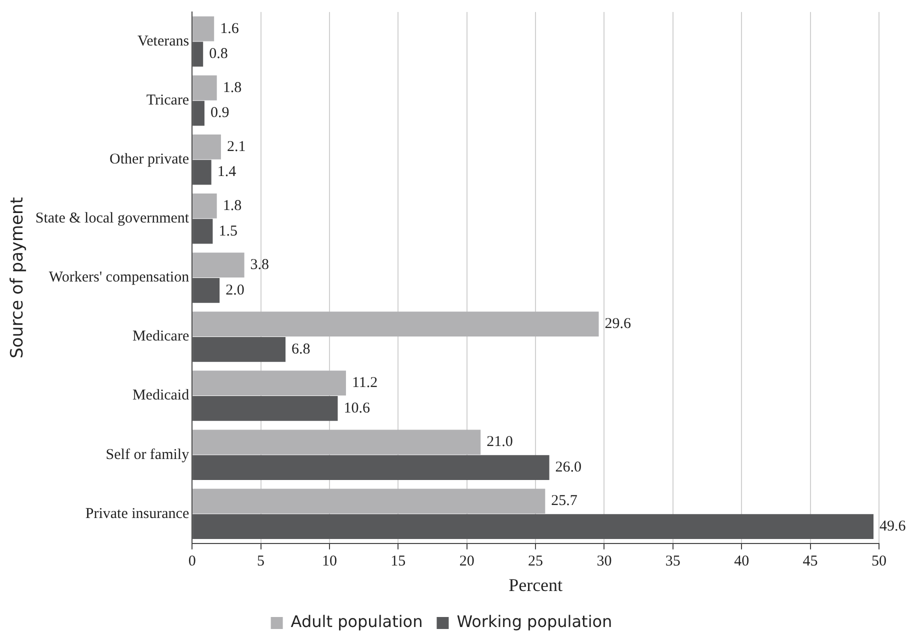  What do you see at coordinates (466, 561) in the screenshot?
I see `x-tick-label: 20` at bounding box center [466, 561].